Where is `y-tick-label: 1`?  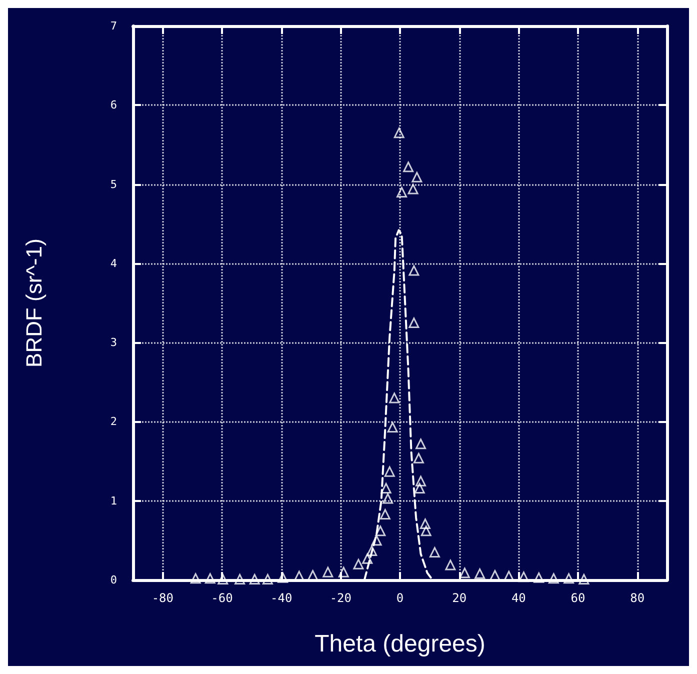
y-tick-label: 1 is located at coordinates (113, 501).